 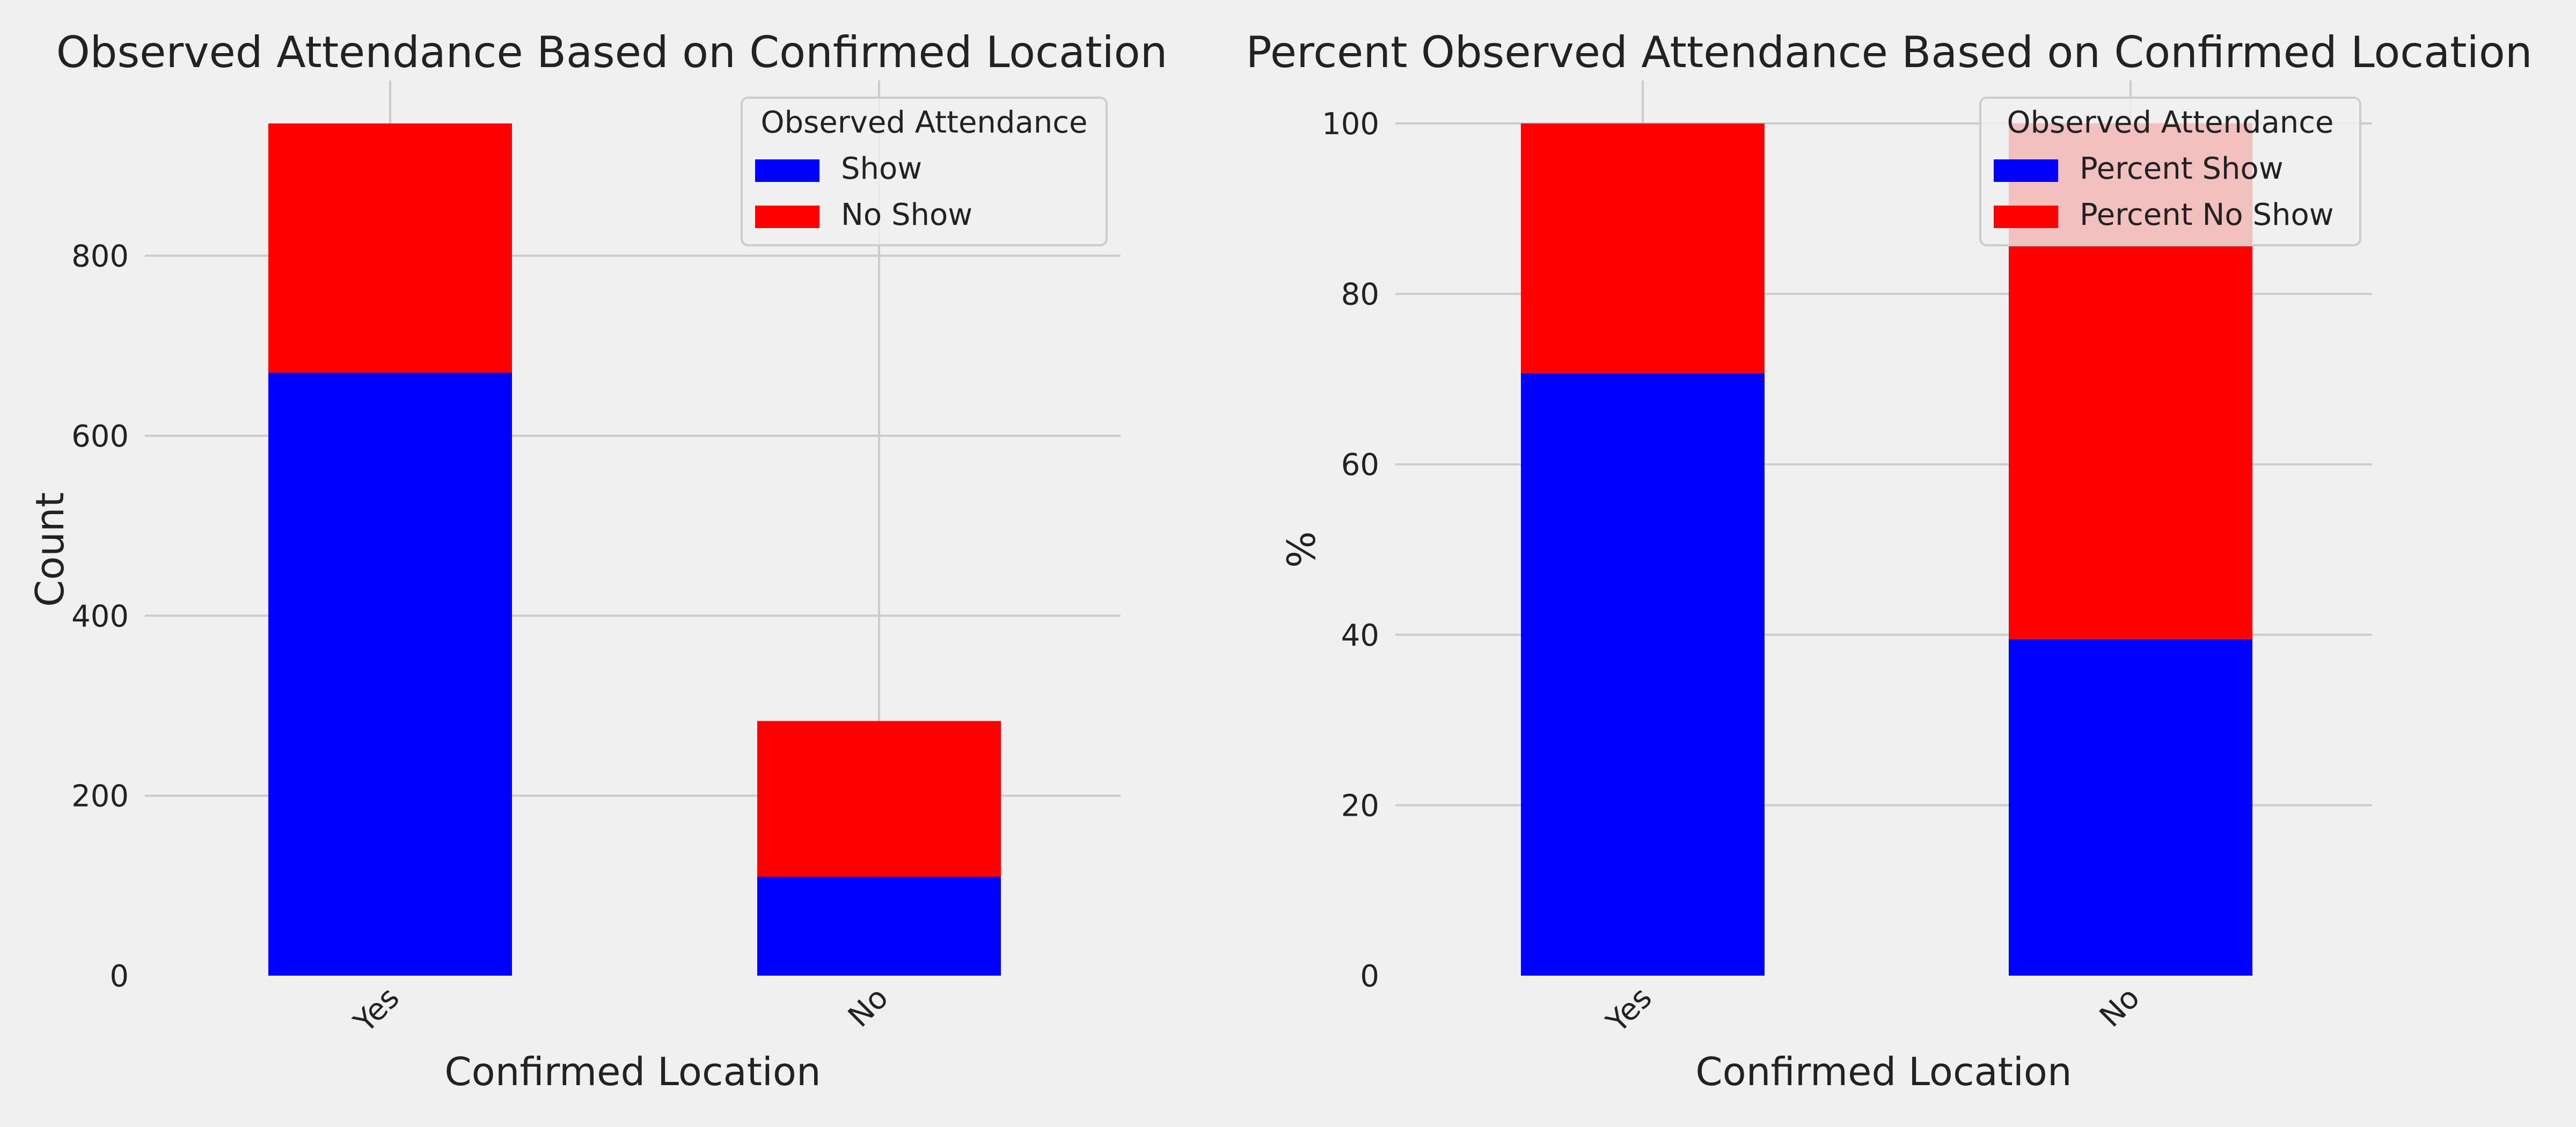 What do you see at coordinates (1360, 294) in the screenshot?
I see `y-tick-label: 80` at bounding box center [1360, 294].